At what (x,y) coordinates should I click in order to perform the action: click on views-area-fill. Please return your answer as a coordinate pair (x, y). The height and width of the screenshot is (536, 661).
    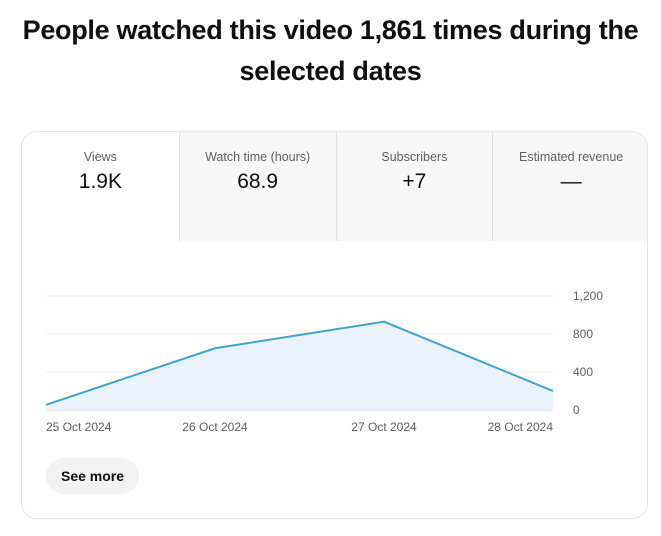
    Looking at the image, I should click on (299, 365).